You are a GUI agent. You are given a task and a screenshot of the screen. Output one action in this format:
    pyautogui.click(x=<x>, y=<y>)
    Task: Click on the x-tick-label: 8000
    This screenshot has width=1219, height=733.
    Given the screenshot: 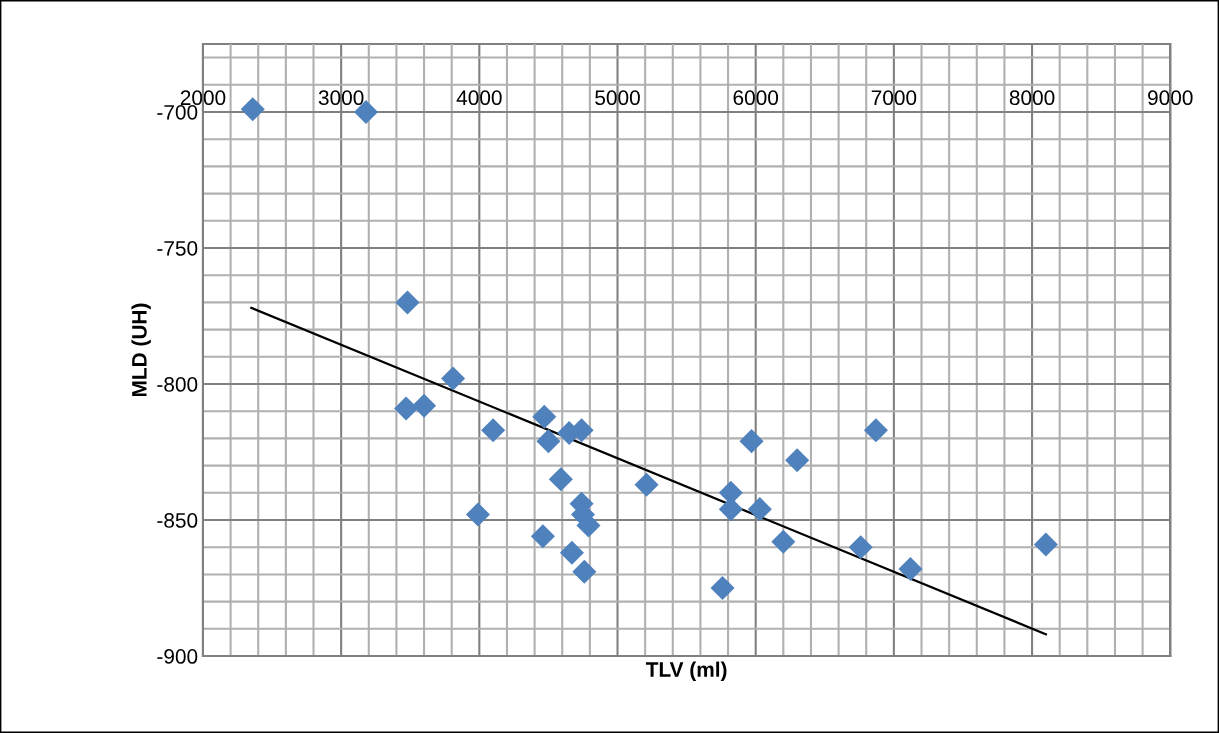 What is the action you would take?
    pyautogui.click(x=1032, y=98)
    